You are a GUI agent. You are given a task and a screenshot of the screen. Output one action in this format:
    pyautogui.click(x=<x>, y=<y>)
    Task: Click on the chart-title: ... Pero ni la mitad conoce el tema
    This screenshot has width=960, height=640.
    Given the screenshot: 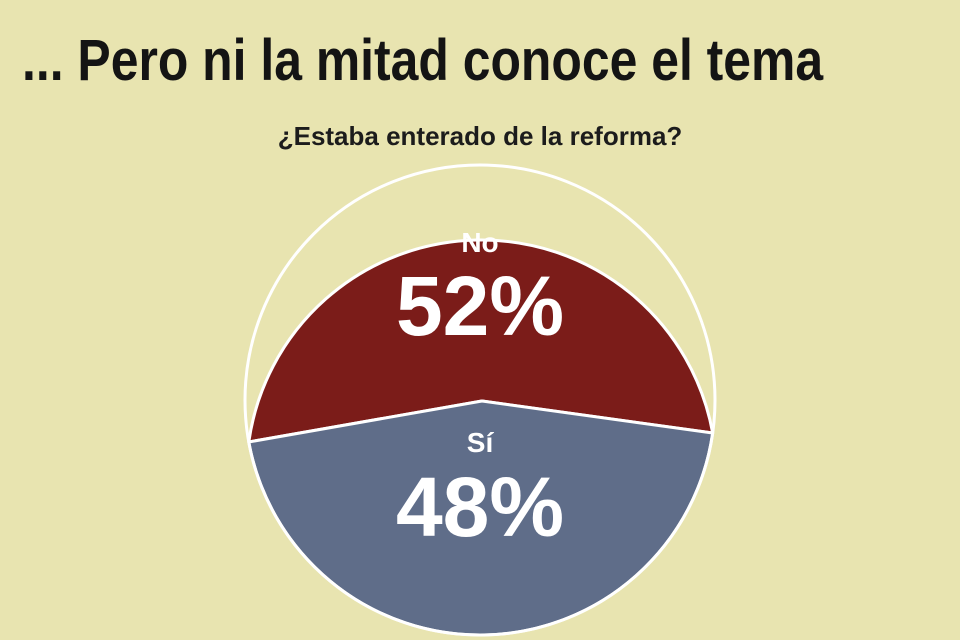 What is the action you would take?
    pyautogui.click(x=423, y=60)
    